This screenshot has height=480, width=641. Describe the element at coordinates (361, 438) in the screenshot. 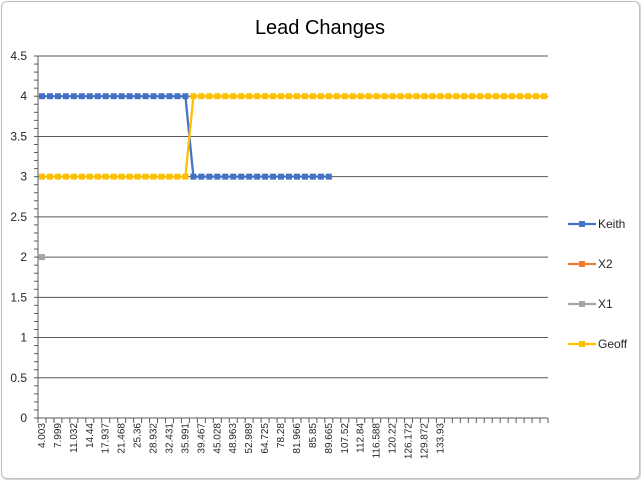

I see `x-tick-label: 112.84` at that location.